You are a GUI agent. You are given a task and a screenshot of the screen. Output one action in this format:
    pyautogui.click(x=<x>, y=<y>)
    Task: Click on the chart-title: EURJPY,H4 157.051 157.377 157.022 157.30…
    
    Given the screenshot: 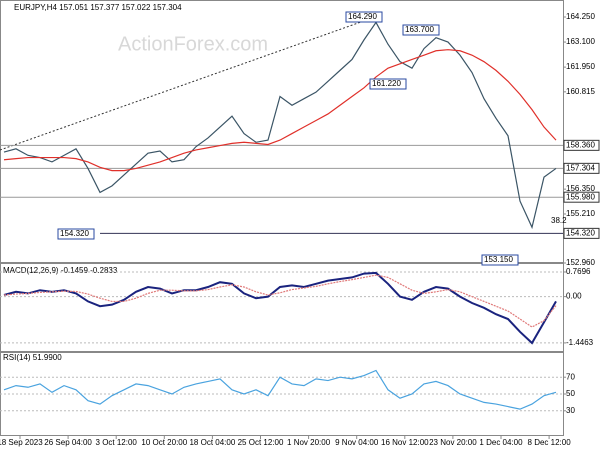 What is the action you would take?
    pyautogui.click(x=98, y=7)
    